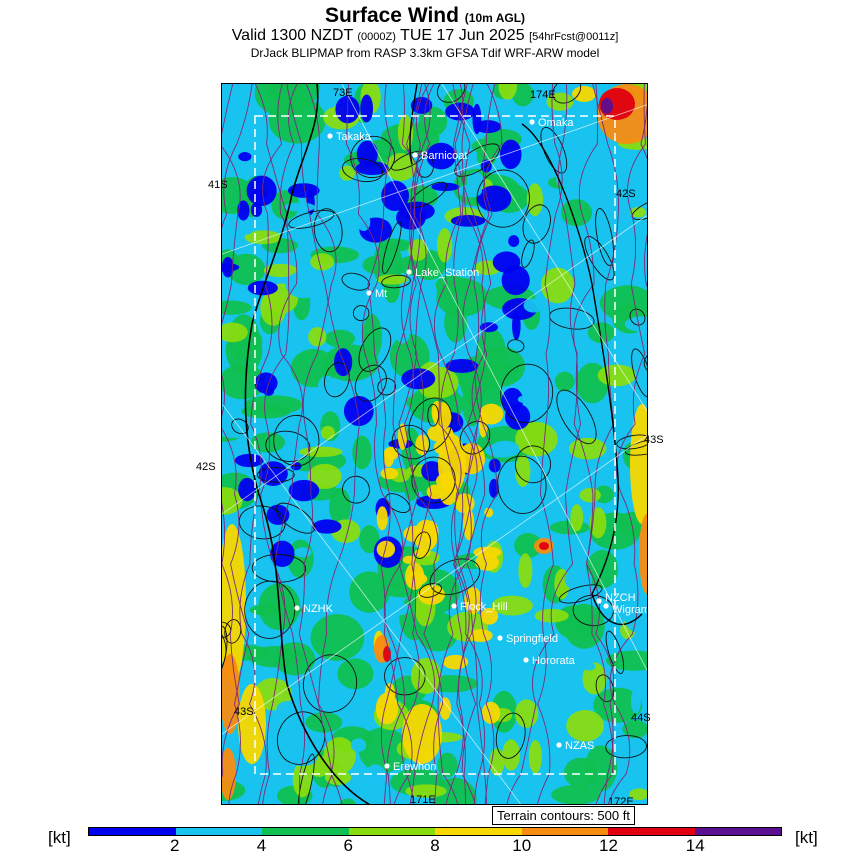 The width and height of the screenshot is (850, 860). What do you see at coordinates (454, 606) in the screenshot?
I see `place-marker-flock_hill` at bounding box center [454, 606].